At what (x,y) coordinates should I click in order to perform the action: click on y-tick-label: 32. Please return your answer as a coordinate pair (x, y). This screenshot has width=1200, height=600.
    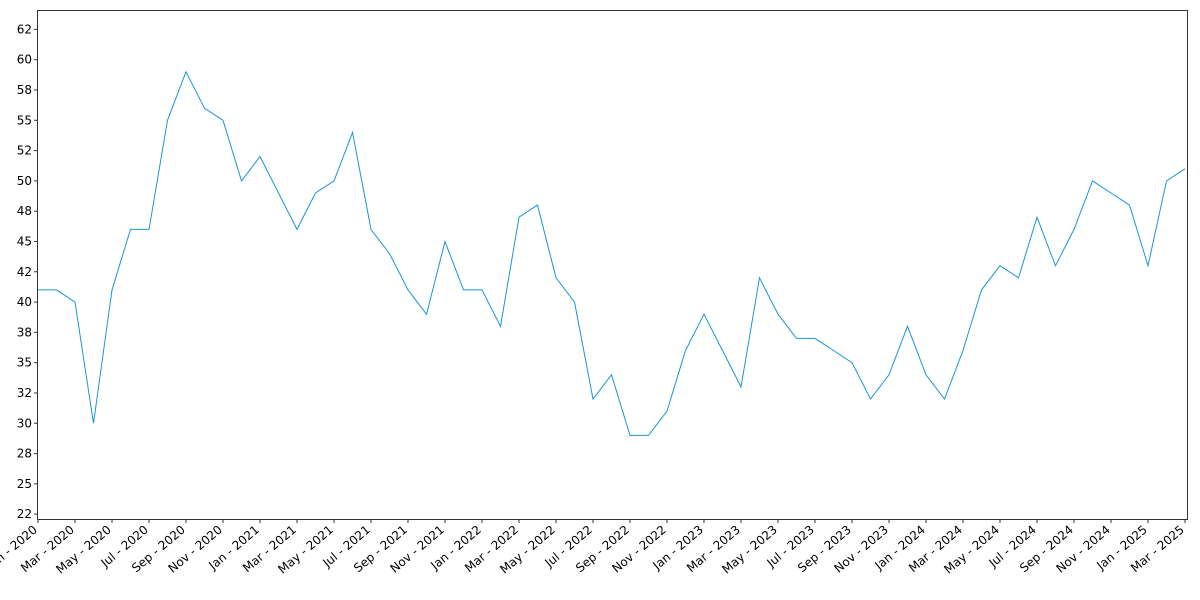
    Looking at the image, I should click on (24, 393).